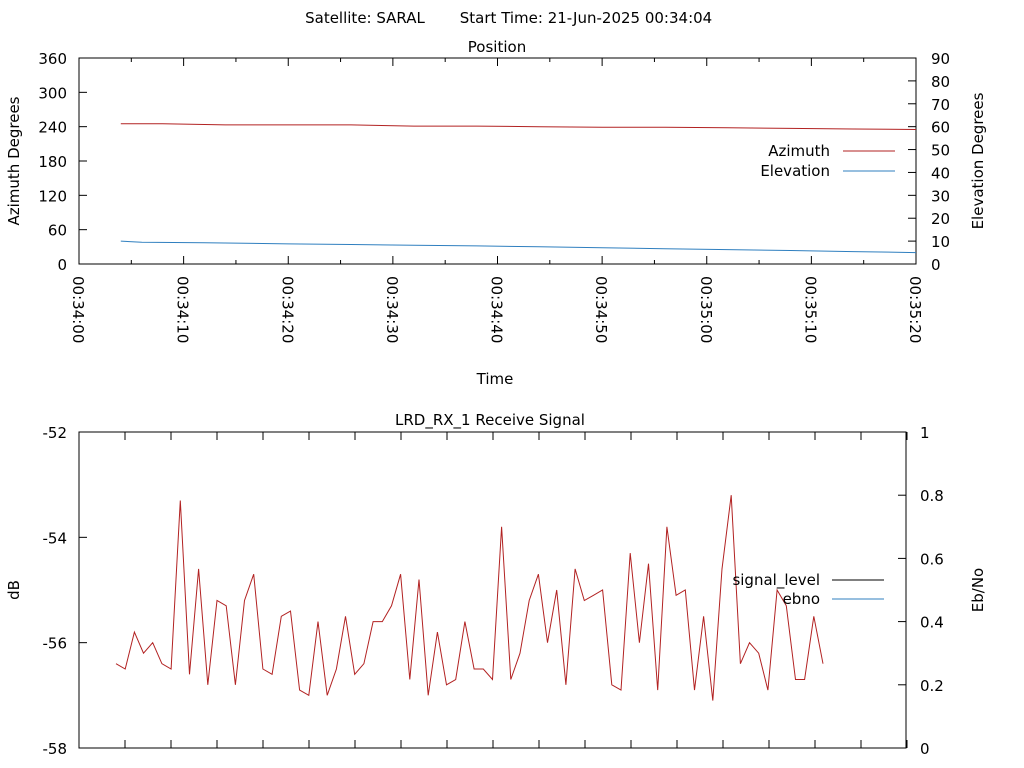  Describe the element at coordinates (932, 496) in the screenshot. I see `ebno-tick-label: 0.8` at that location.